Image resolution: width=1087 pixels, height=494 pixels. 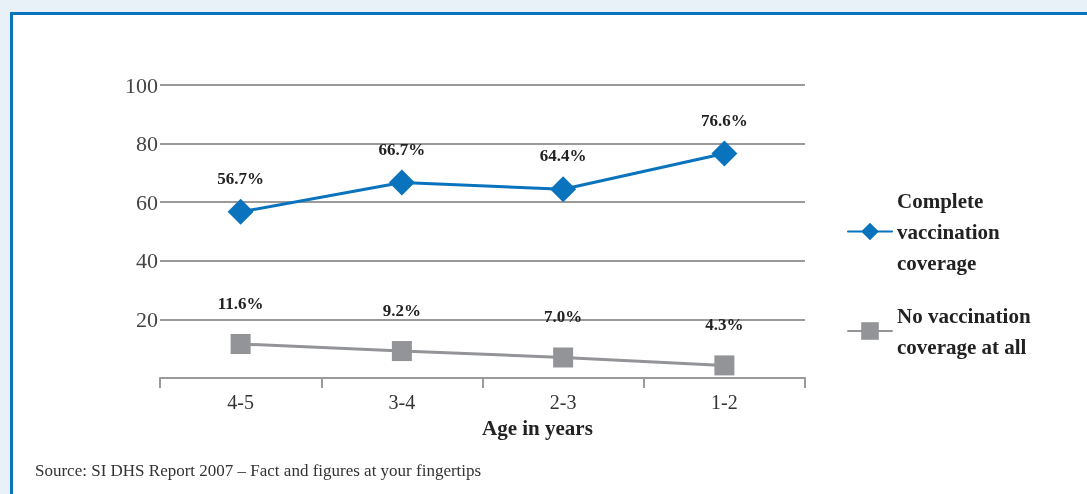 What do you see at coordinates (563, 317) in the screenshot?
I see `data-label: 7.0%` at bounding box center [563, 317].